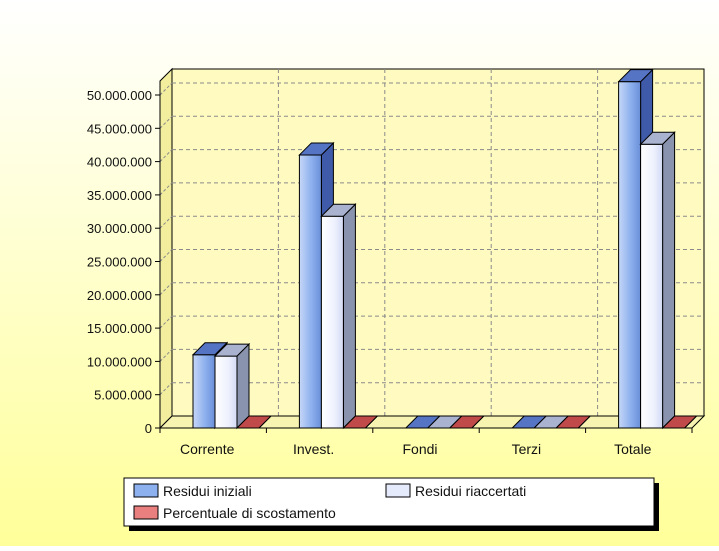  Describe the element at coordinates (123, 395) in the screenshot. I see `y-tick-label: 5.000.000` at that location.